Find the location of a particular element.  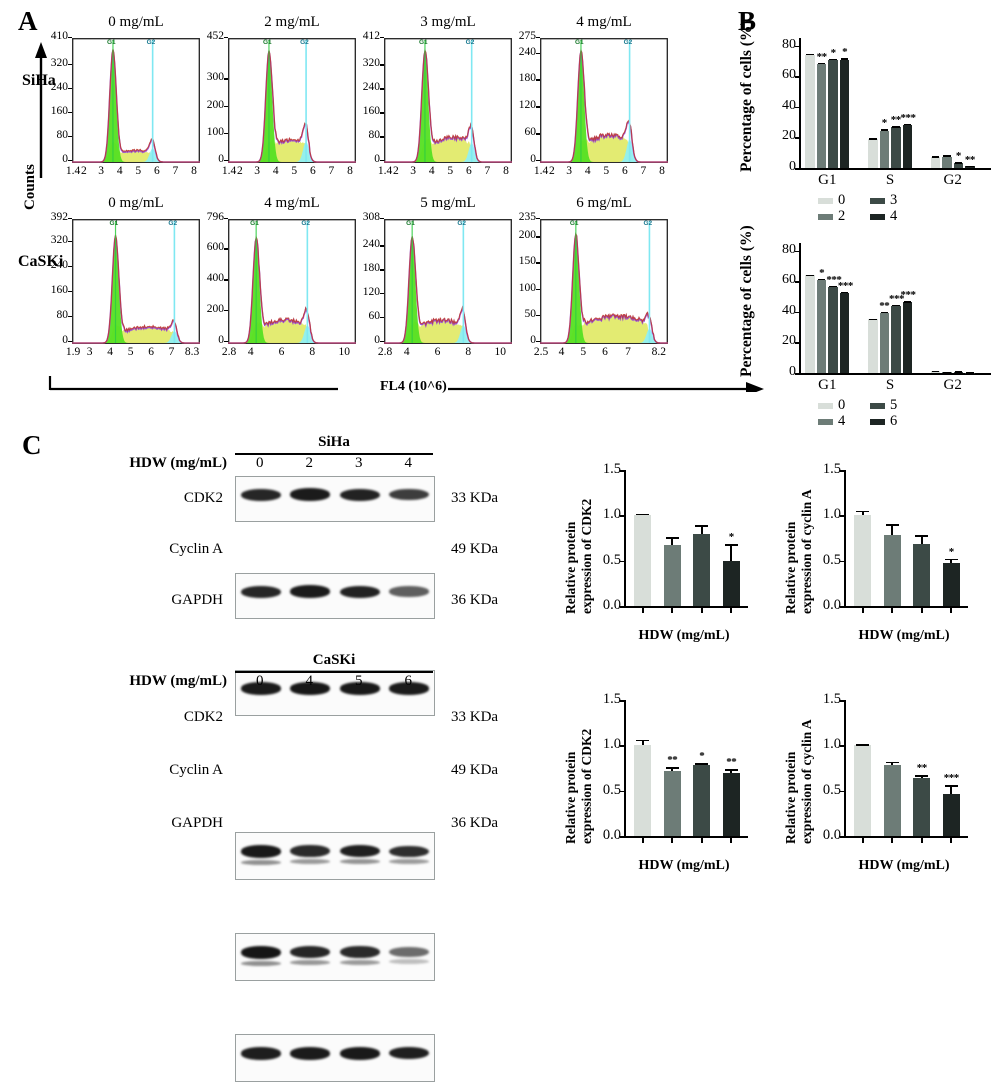

quant-y-title-line2: expression of CDK2 is located at coordinates (587, 786).